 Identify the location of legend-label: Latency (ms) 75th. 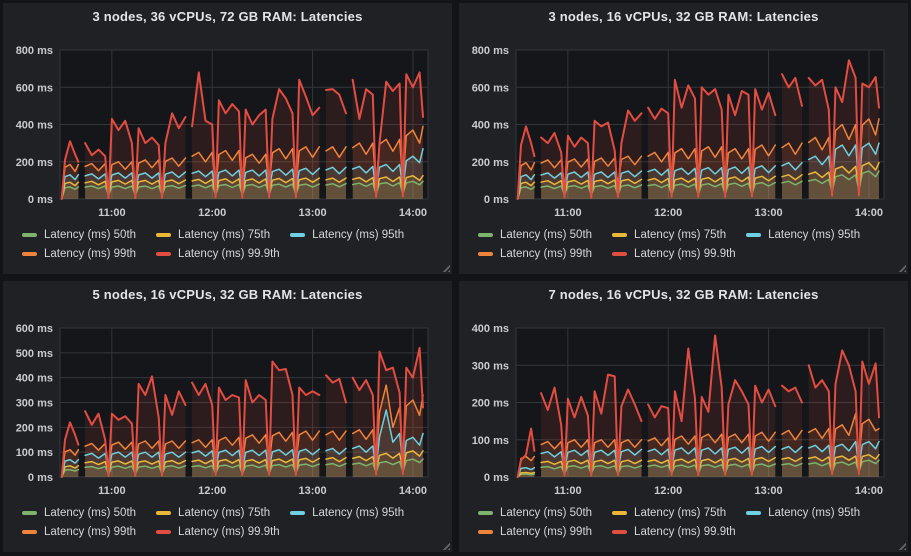
(680, 234).